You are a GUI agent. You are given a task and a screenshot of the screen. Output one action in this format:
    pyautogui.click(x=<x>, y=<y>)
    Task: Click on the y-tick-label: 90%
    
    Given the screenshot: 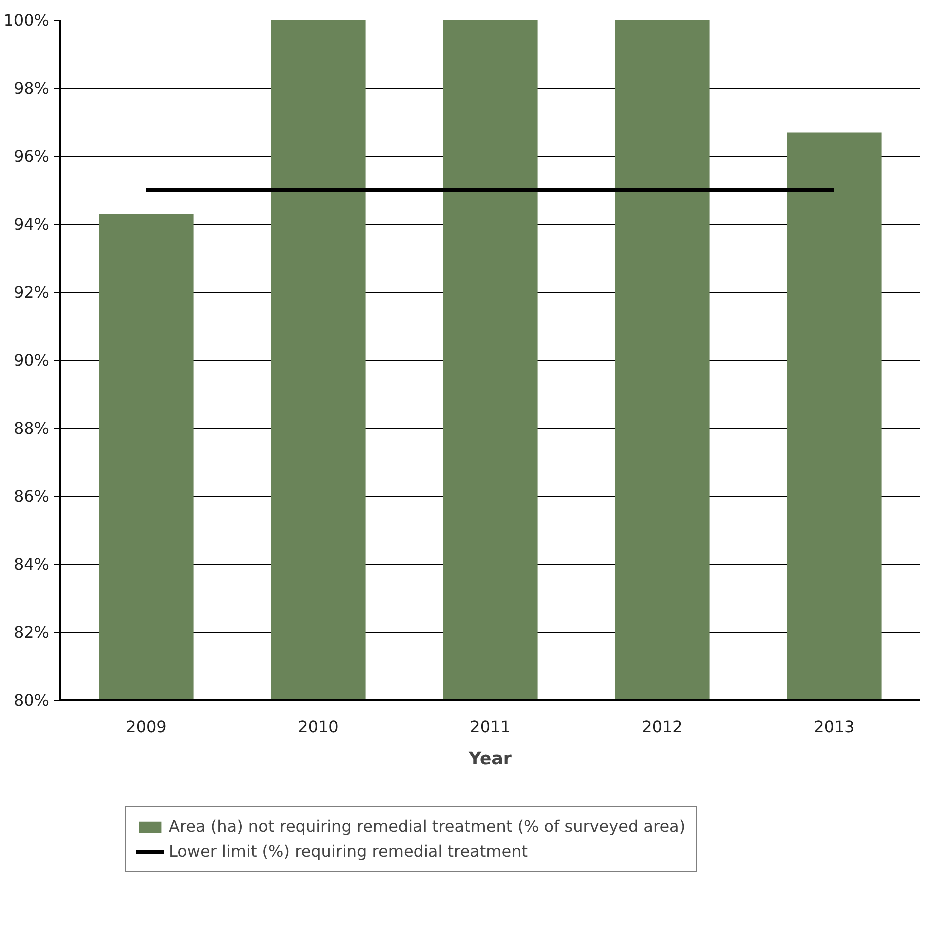 What is the action you would take?
    pyautogui.click(x=32, y=360)
    